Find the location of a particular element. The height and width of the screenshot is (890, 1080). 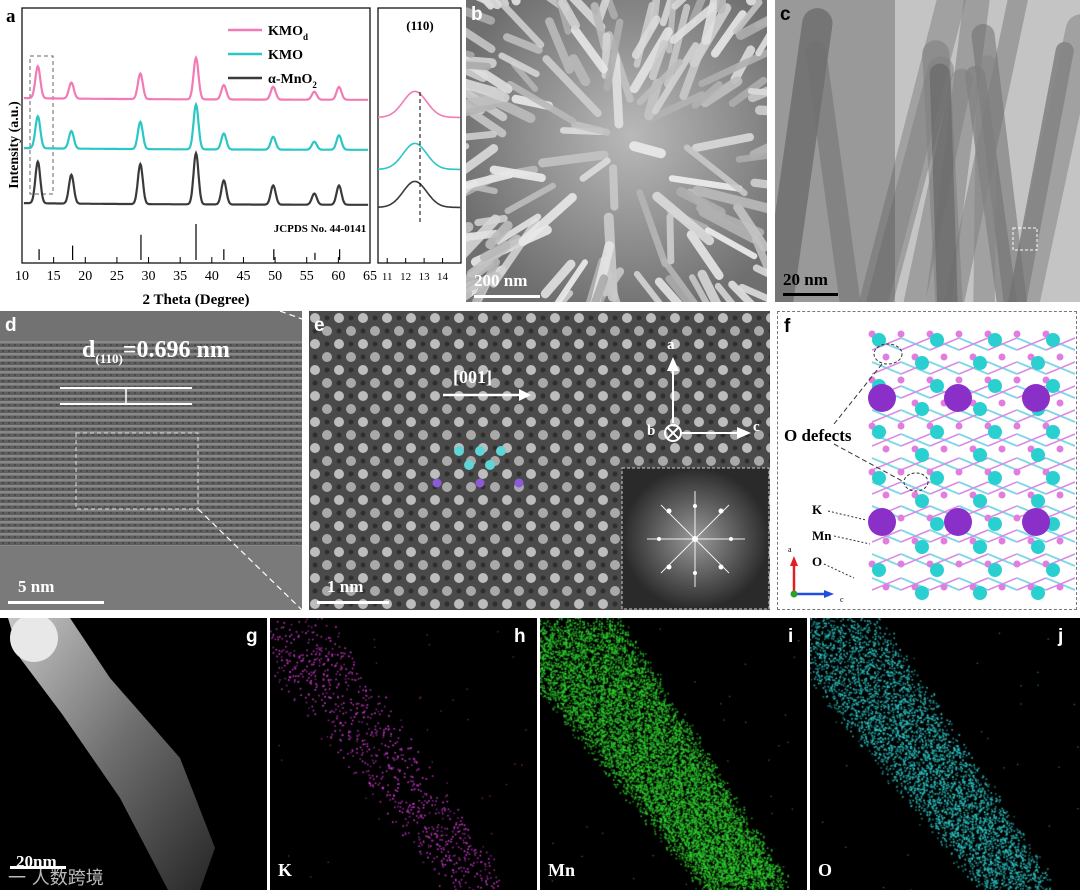

hrtem-image is located at coordinates (151, 460).